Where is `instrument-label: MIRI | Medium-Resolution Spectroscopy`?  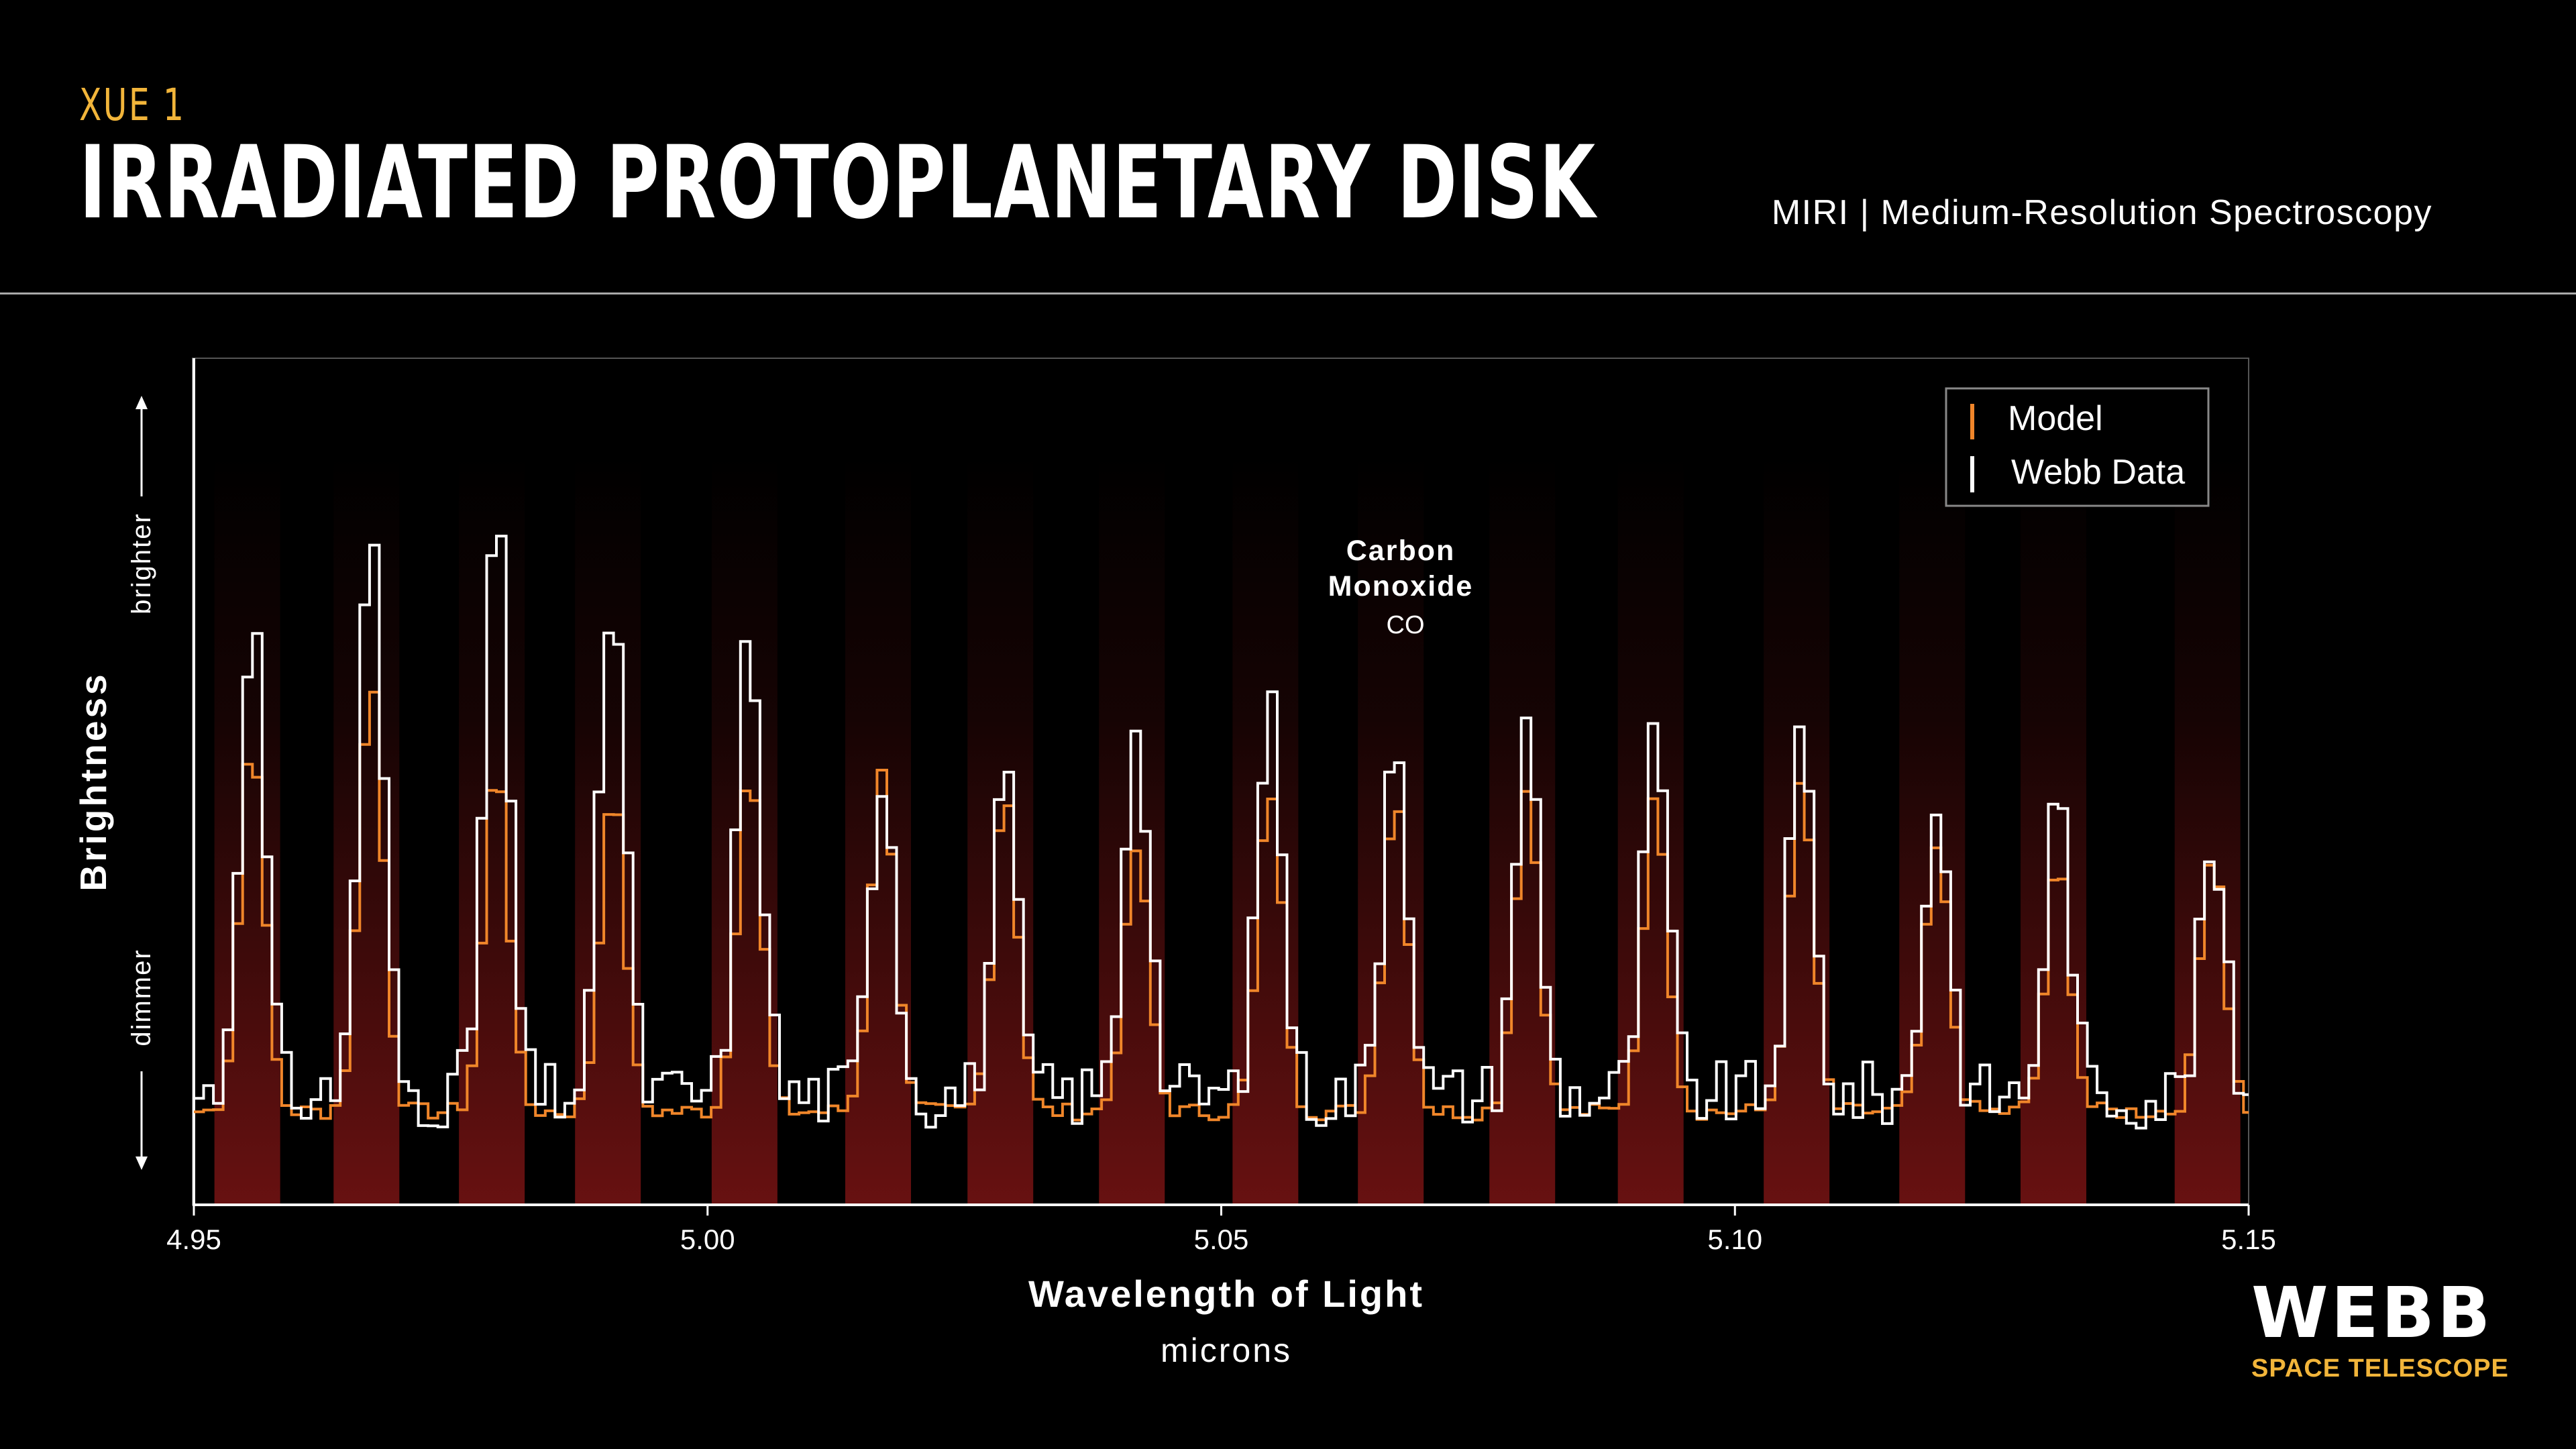 instrument-label: MIRI | Medium-Resolution Spectroscopy is located at coordinates (2101, 212).